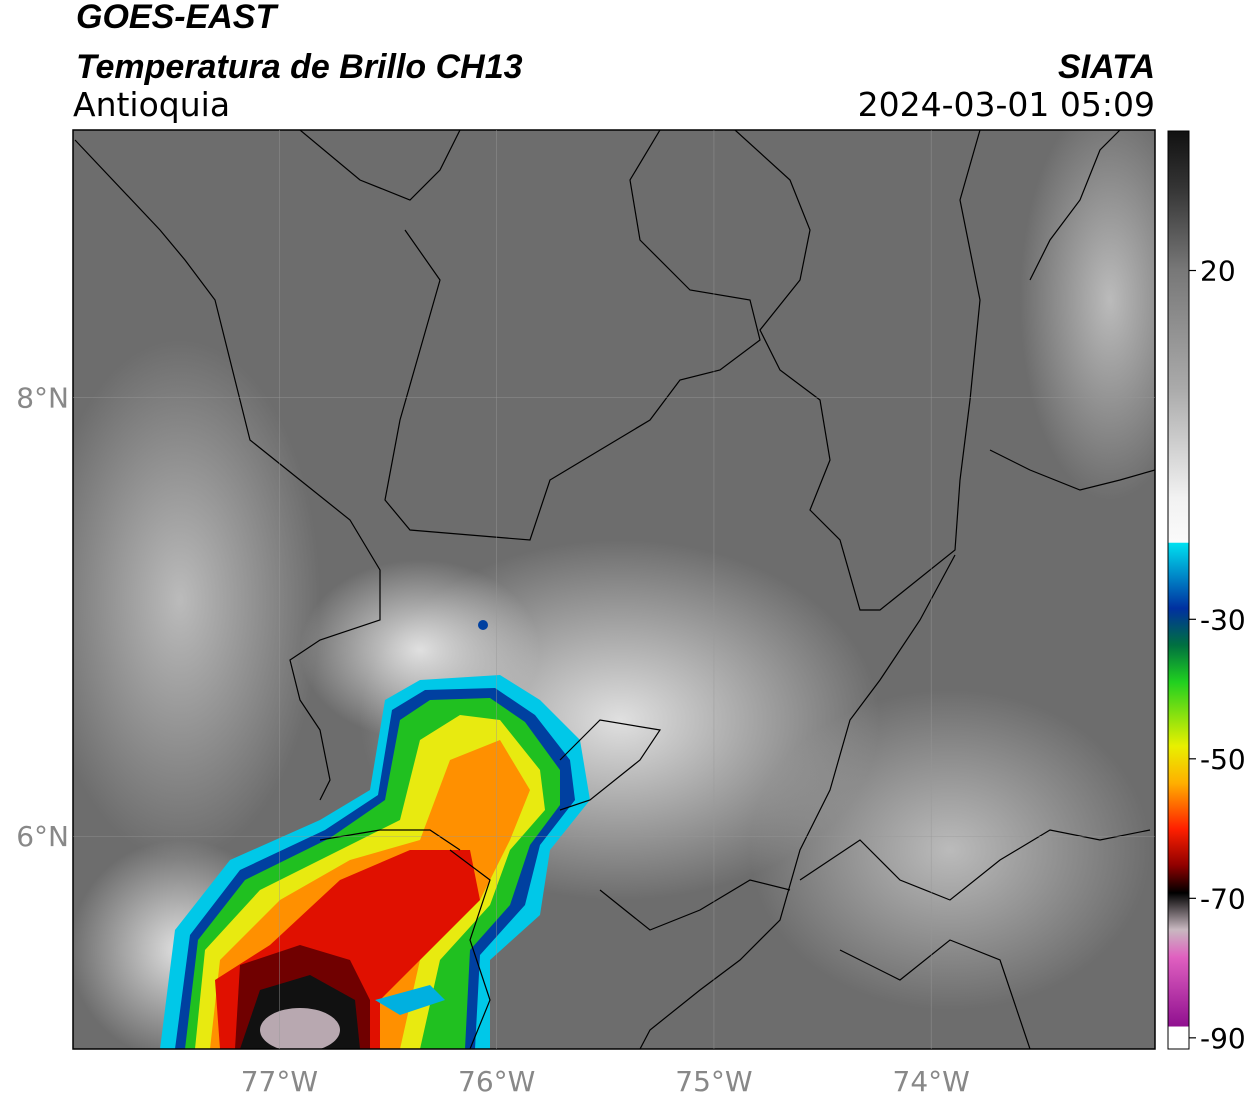 The image size is (1252, 1099). I want to click on colorbar-tick-label: -90, so click(1223, 1038).